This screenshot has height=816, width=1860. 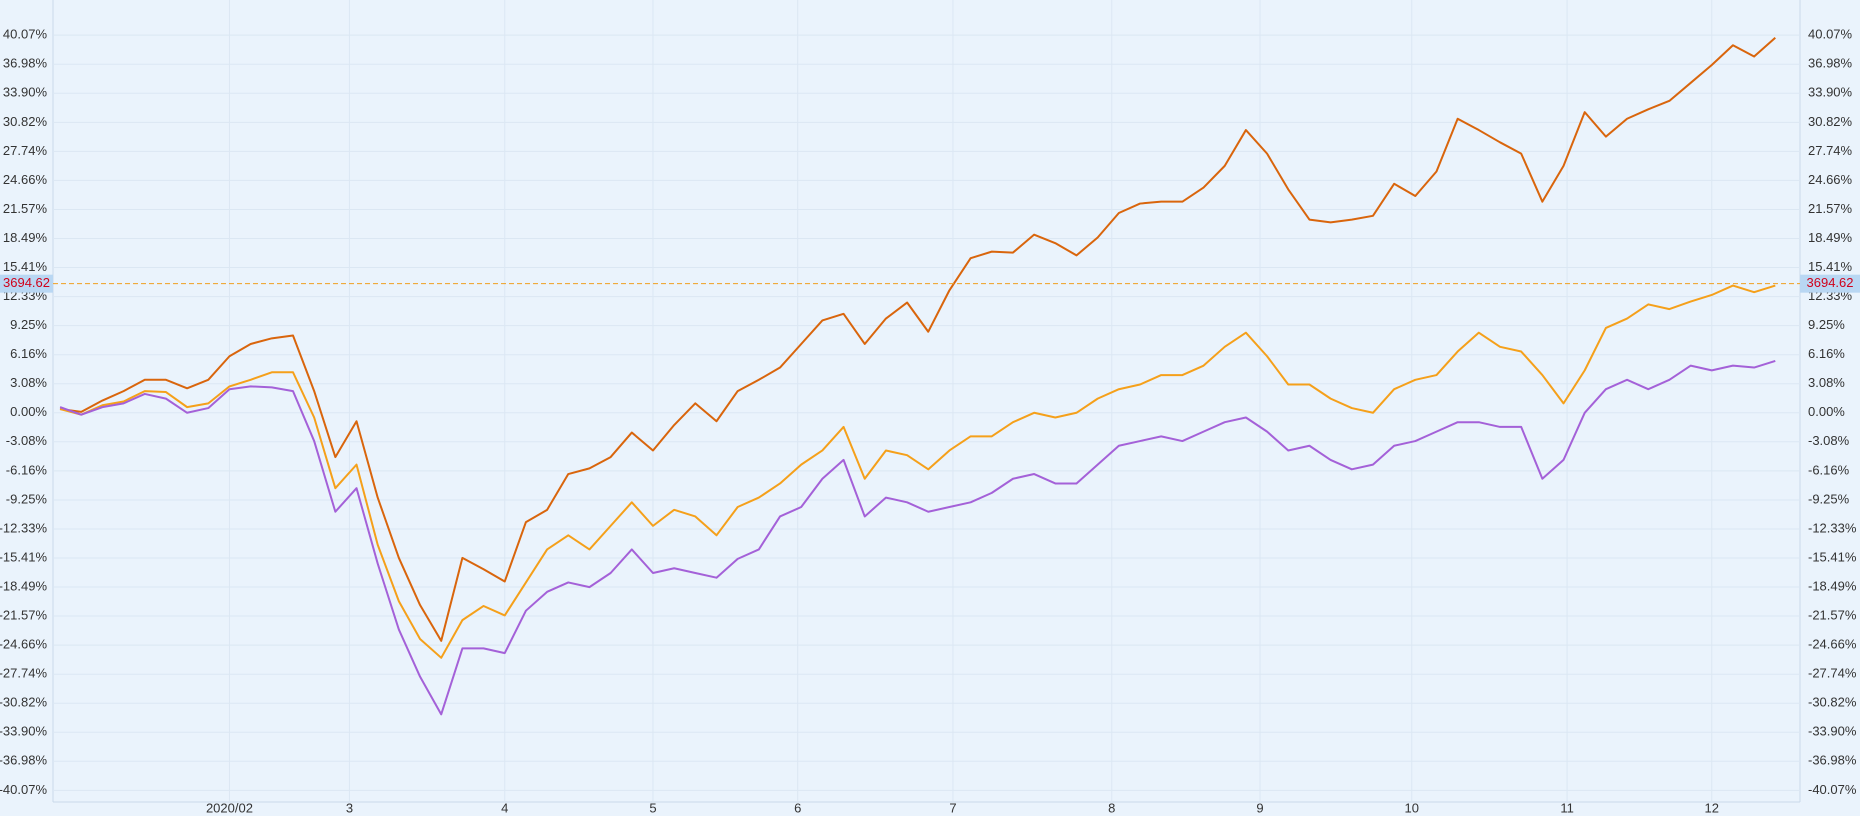 I want to click on y2-tick-label: 40.07%, so click(x=1830, y=34).